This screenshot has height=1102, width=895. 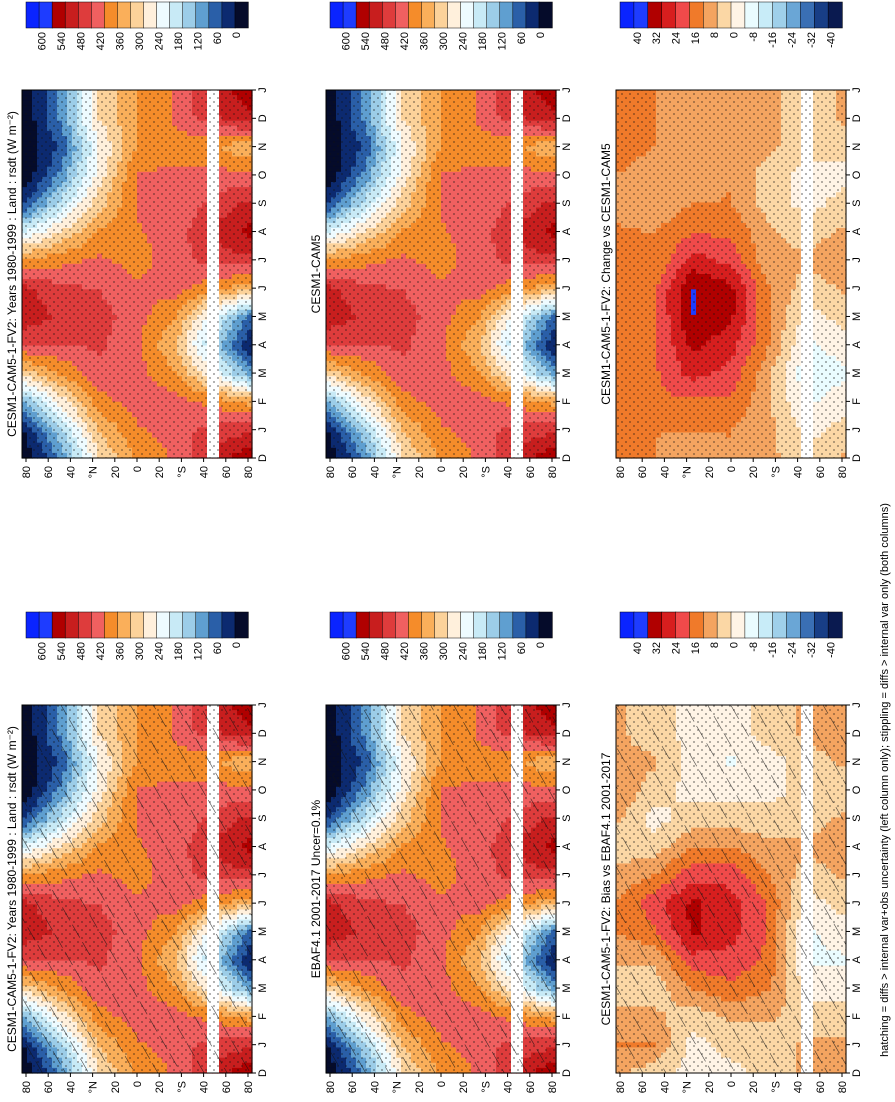 I want to click on lat-tick-label: 0, so click(x=138, y=1084).